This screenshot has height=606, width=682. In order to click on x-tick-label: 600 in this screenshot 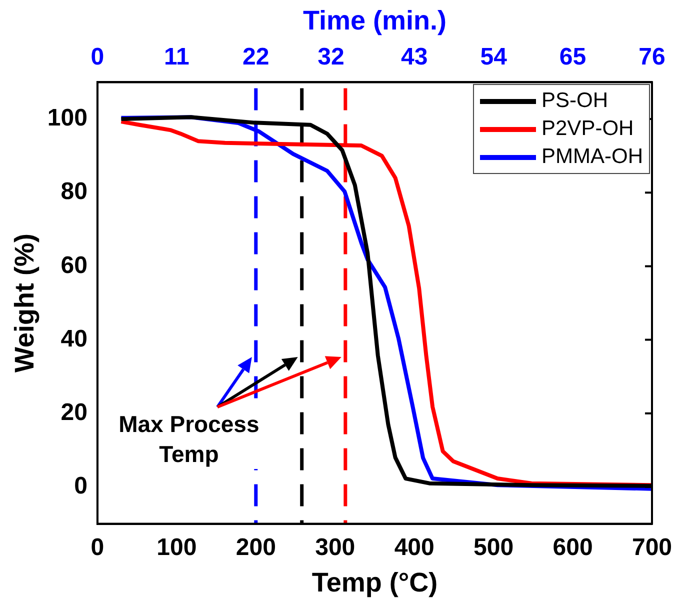, I will do `click(572, 547)`.